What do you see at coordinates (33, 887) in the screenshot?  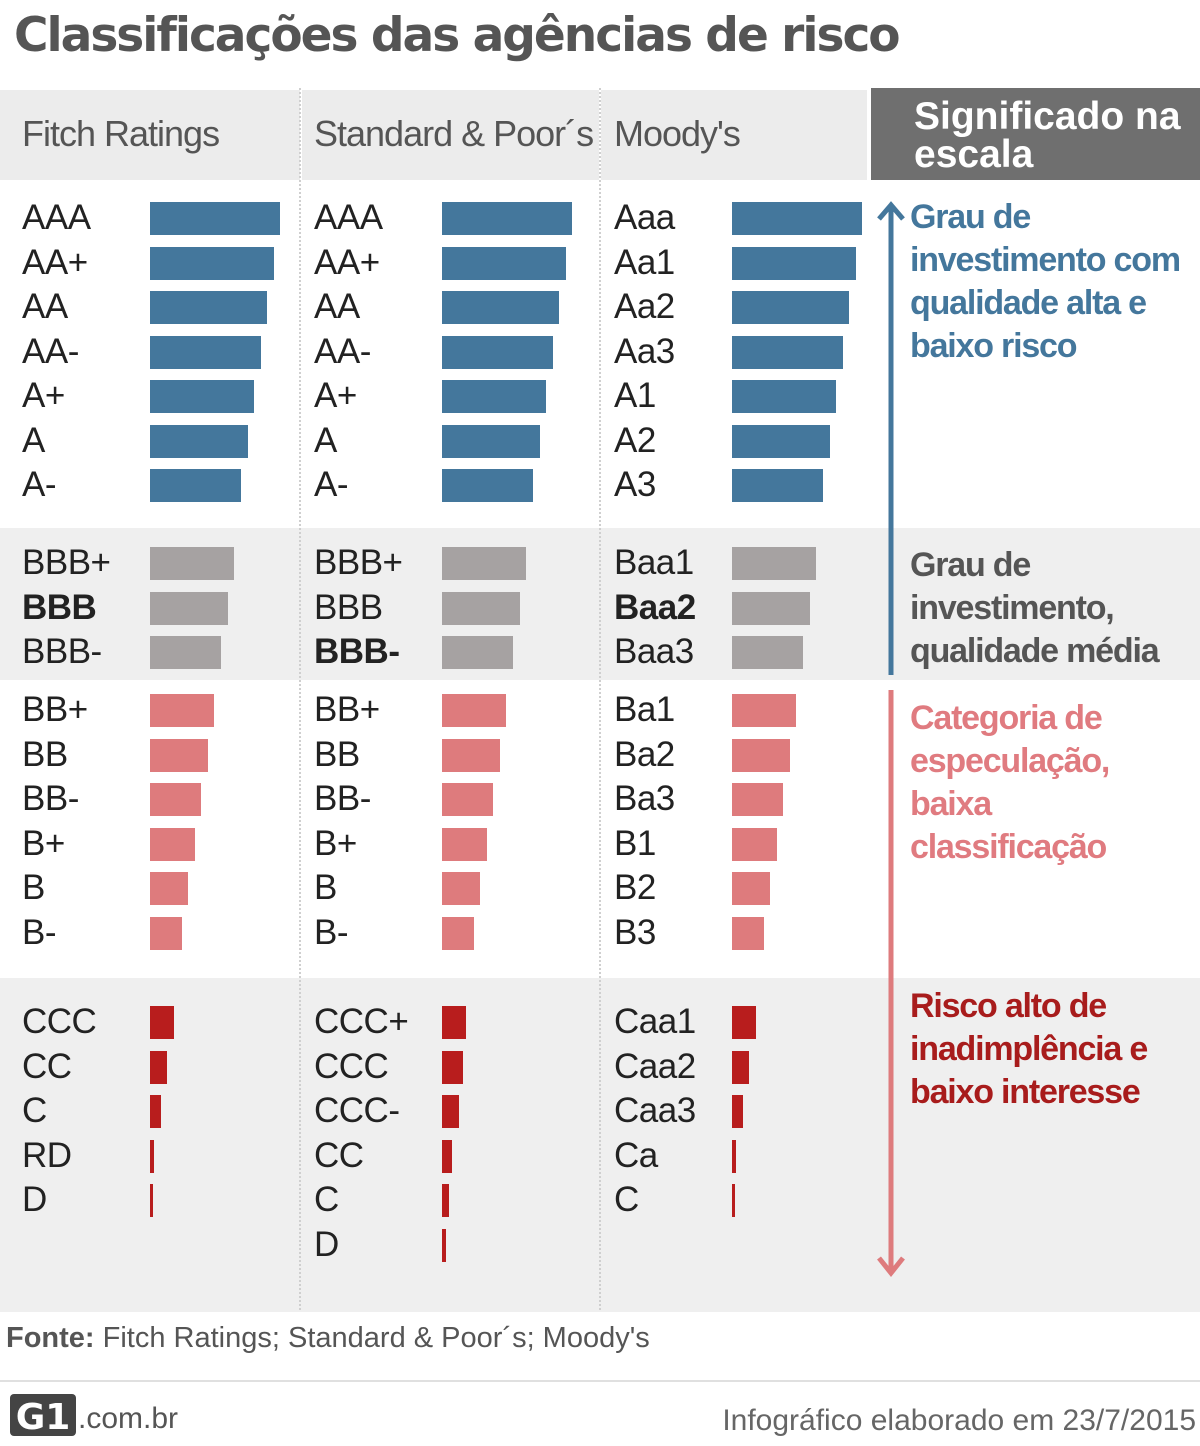 I see `rating-label-fitch: B` at bounding box center [33, 887].